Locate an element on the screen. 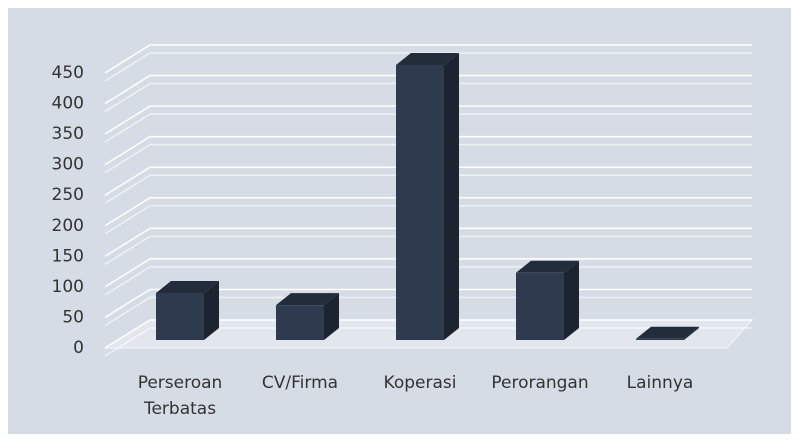 The image size is (799, 442). y-tick-label: 350 is located at coordinates (68, 134).